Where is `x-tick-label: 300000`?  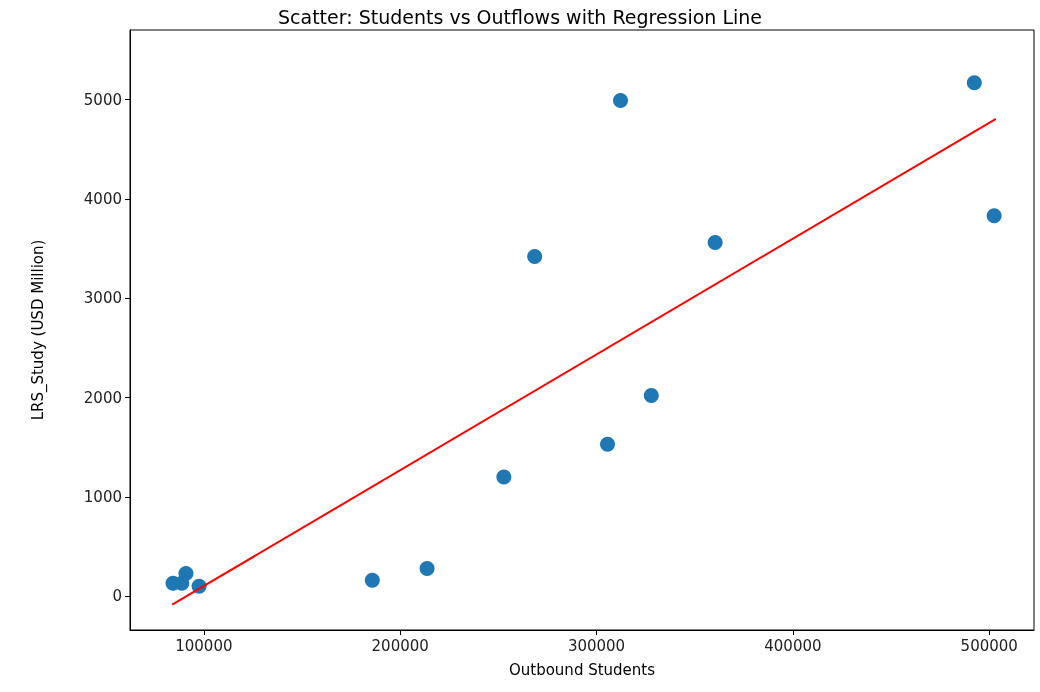 x-tick-label: 300000 is located at coordinates (596, 645).